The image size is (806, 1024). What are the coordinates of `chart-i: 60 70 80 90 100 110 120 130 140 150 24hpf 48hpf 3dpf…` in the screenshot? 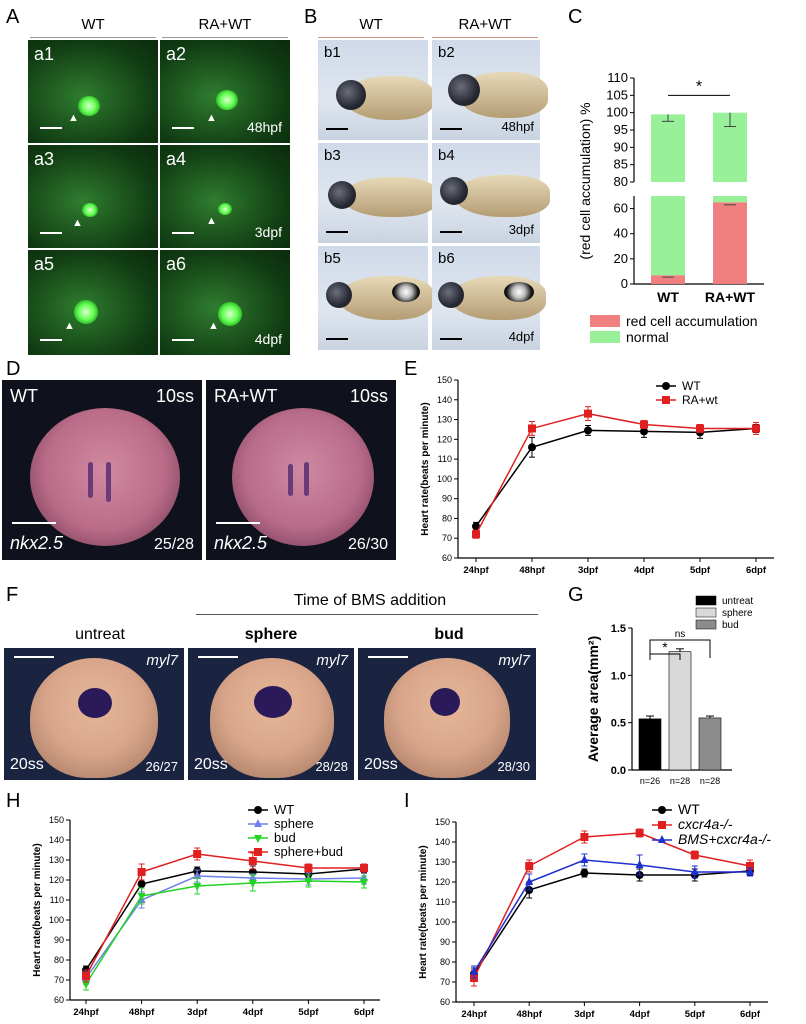 It's located at (594, 910).